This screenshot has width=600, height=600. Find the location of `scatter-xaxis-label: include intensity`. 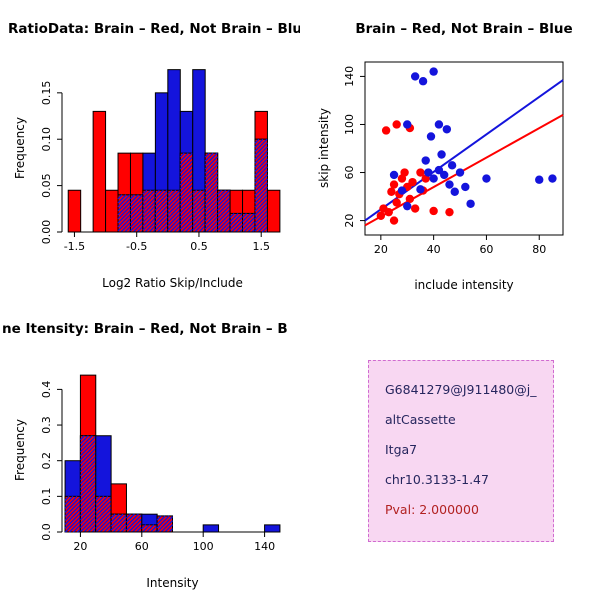

scatter-xaxis-label: include intensity is located at coordinates (464, 285).